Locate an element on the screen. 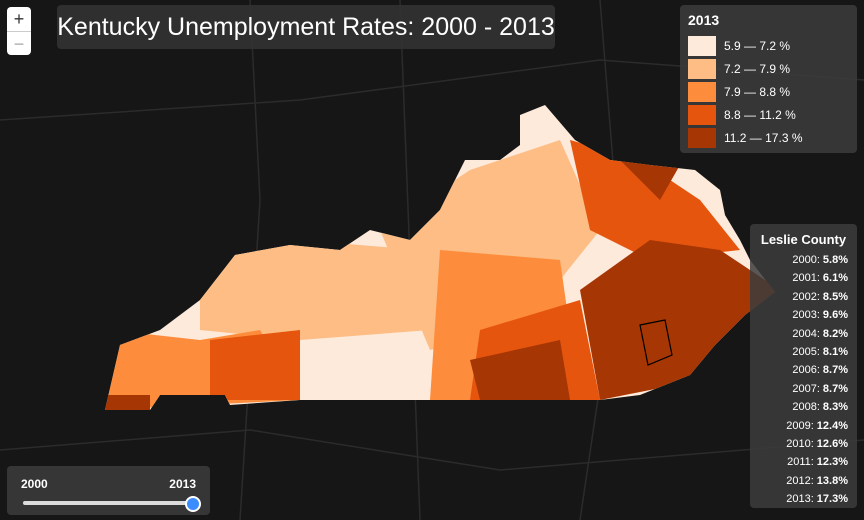 The image size is (864, 520). tooltip-row: 2008: 8.3% is located at coordinates (803, 407).